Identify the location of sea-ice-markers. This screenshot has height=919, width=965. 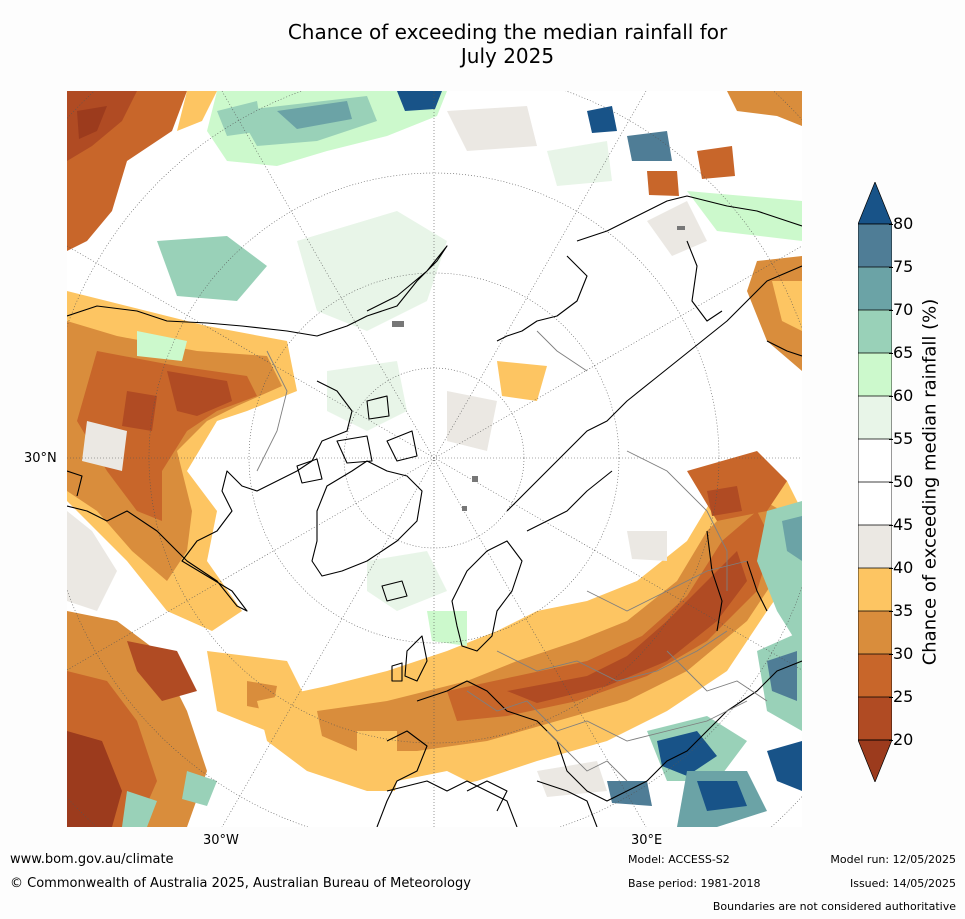
(538, 368).